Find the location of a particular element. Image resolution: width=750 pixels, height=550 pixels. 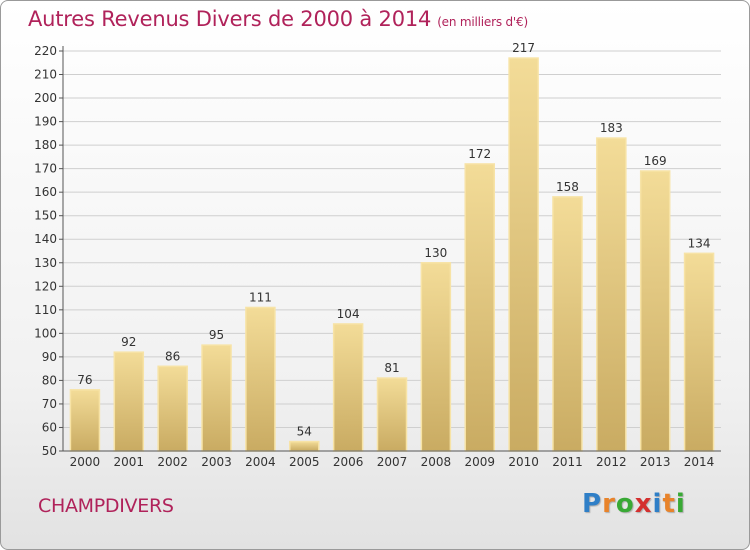

y-tick-label: 120 is located at coordinates (45, 286).